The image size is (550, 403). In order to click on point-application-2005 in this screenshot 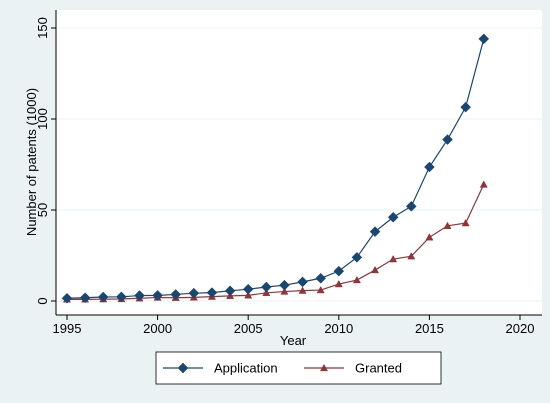, I will do `click(248, 289)`.